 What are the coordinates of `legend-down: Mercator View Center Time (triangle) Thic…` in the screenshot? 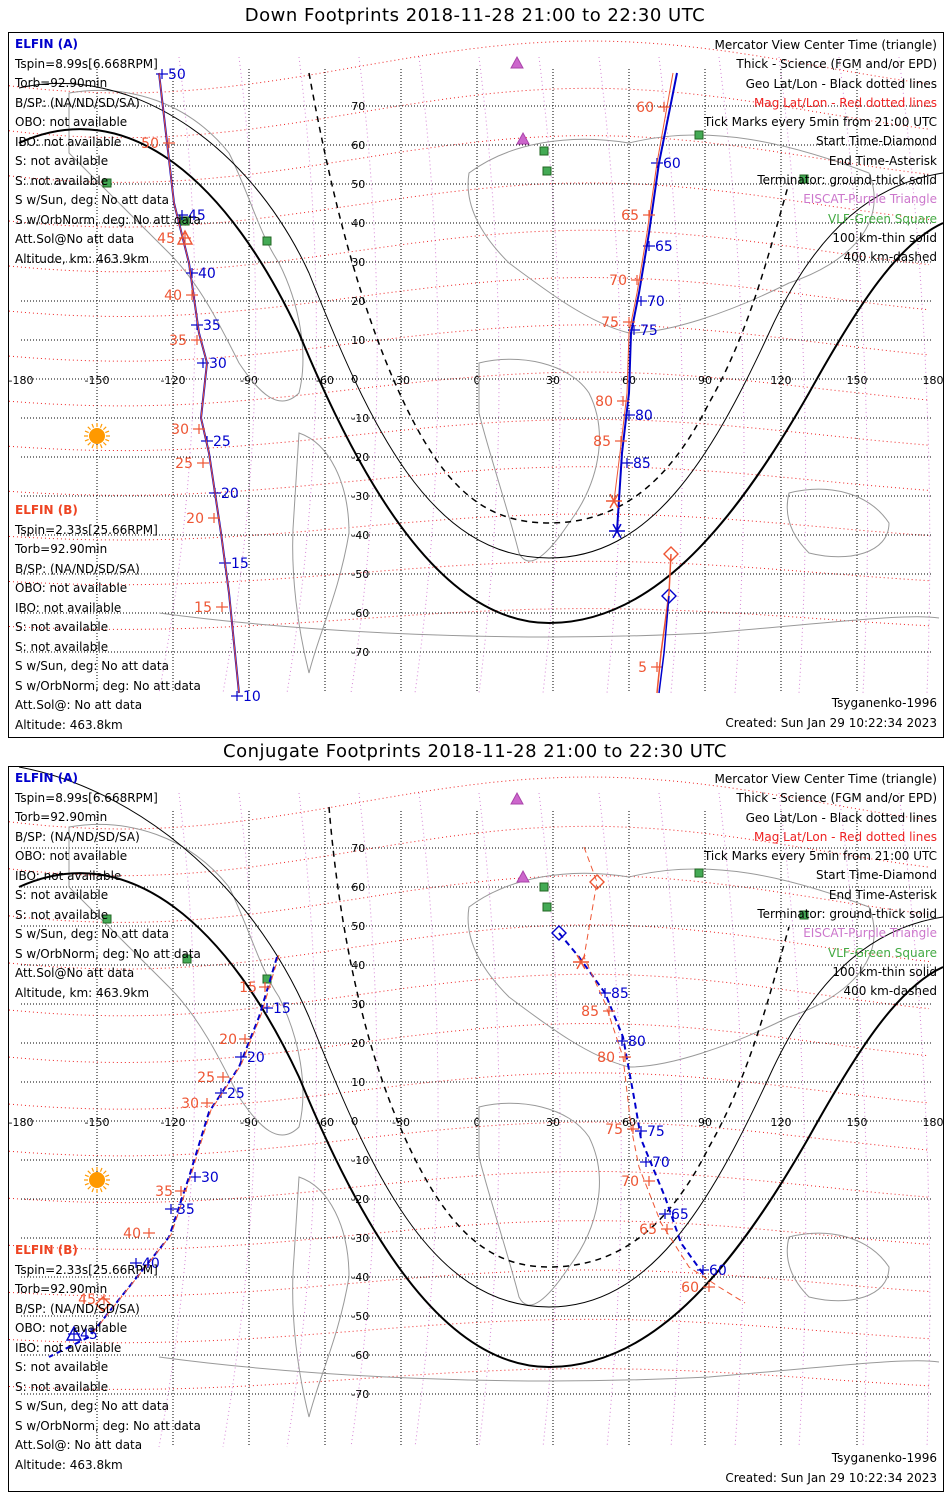 It's located at (820, 152).